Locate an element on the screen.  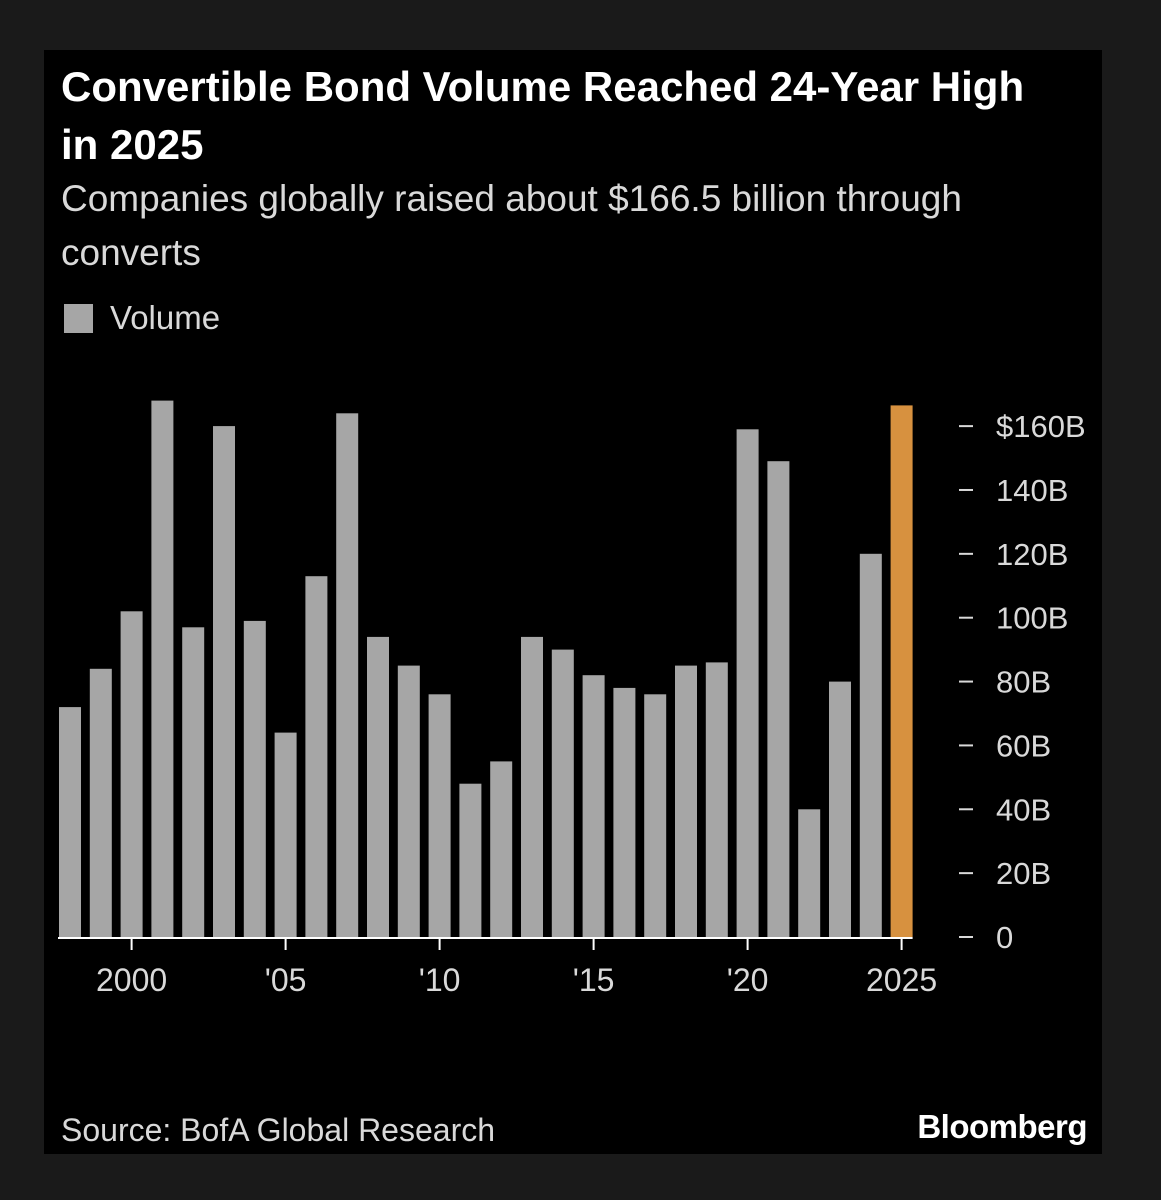
bar-2012 is located at coordinates (501, 849).